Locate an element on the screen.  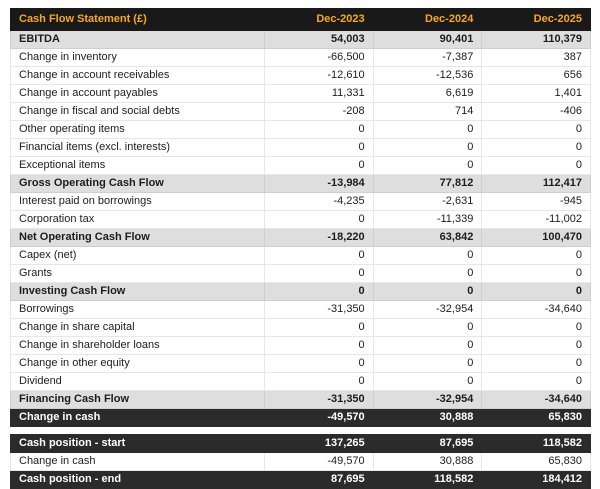
cash-flow-row: Financial items (excl. interests) 0 0 0 is located at coordinates (300, 147).